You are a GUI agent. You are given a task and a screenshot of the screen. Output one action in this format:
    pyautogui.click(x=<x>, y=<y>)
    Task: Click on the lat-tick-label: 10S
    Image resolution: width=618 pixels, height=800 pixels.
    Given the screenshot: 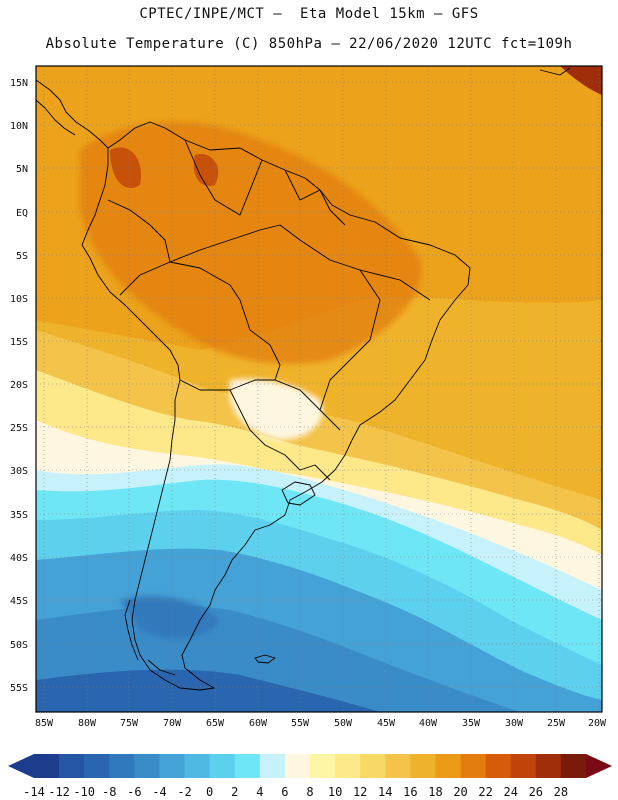 What is the action you would take?
    pyautogui.click(x=19, y=299)
    